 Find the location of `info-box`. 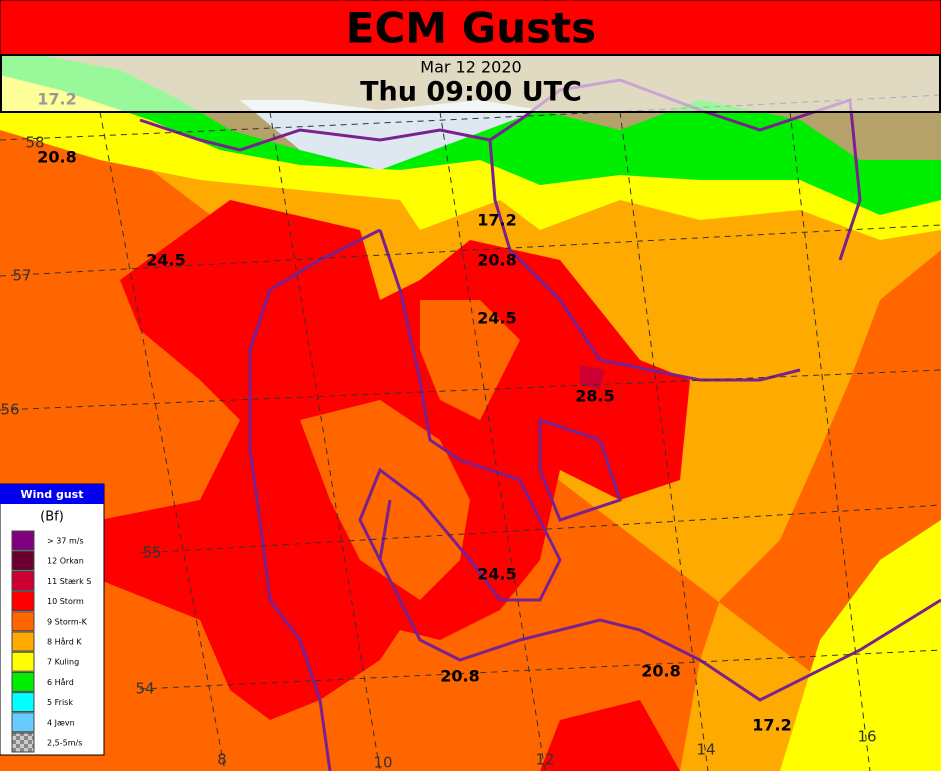

info-box is located at coordinates (470, 83).